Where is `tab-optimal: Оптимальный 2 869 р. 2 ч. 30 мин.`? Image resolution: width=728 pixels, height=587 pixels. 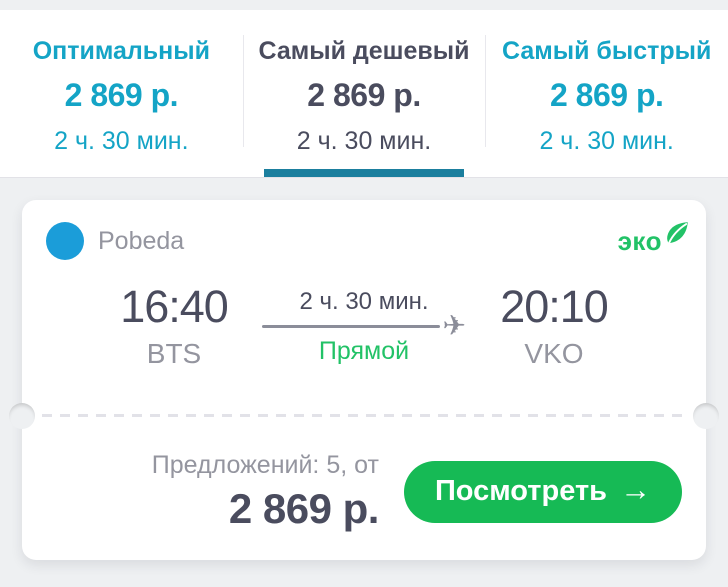 tab-optimal: Оптимальный 2 869 р. 2 ч. 30 мин. is located at coordinates (121, 93).